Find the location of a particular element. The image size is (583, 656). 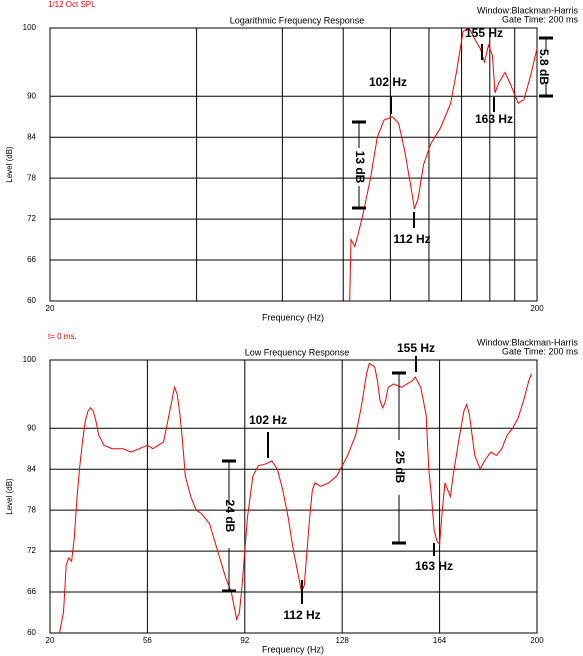

header: t= 0 ms. is located at coordinates (62, 336).